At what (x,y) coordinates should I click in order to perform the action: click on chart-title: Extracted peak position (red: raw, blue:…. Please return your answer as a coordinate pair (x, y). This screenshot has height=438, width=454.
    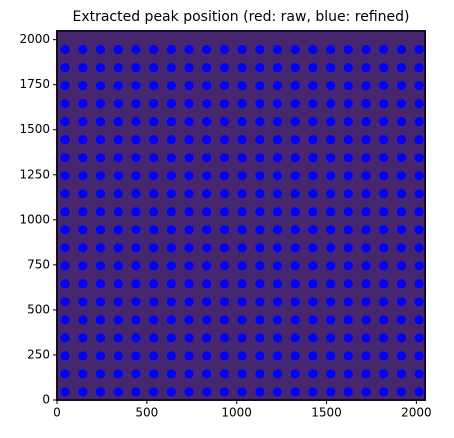
    Looking at the image, I should click on (240, 17).